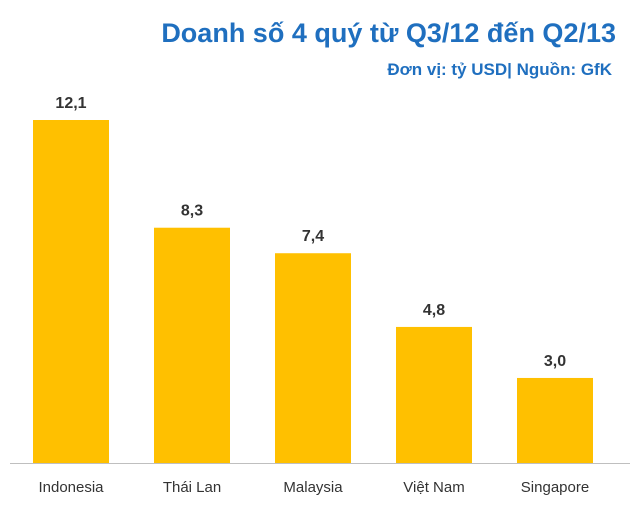  Describe the element at coordinates (313, 236) in the screenshot. I see `data-label-2: 7,4` at that location.